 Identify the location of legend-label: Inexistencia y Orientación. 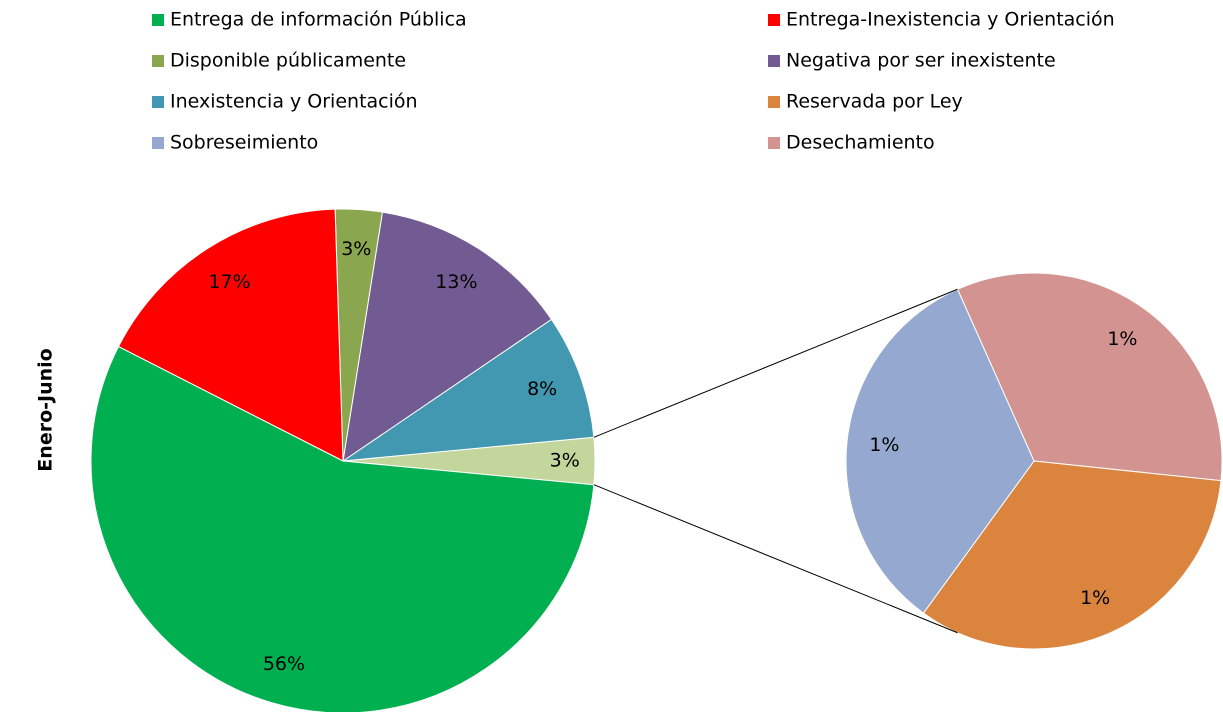
(294, 102).